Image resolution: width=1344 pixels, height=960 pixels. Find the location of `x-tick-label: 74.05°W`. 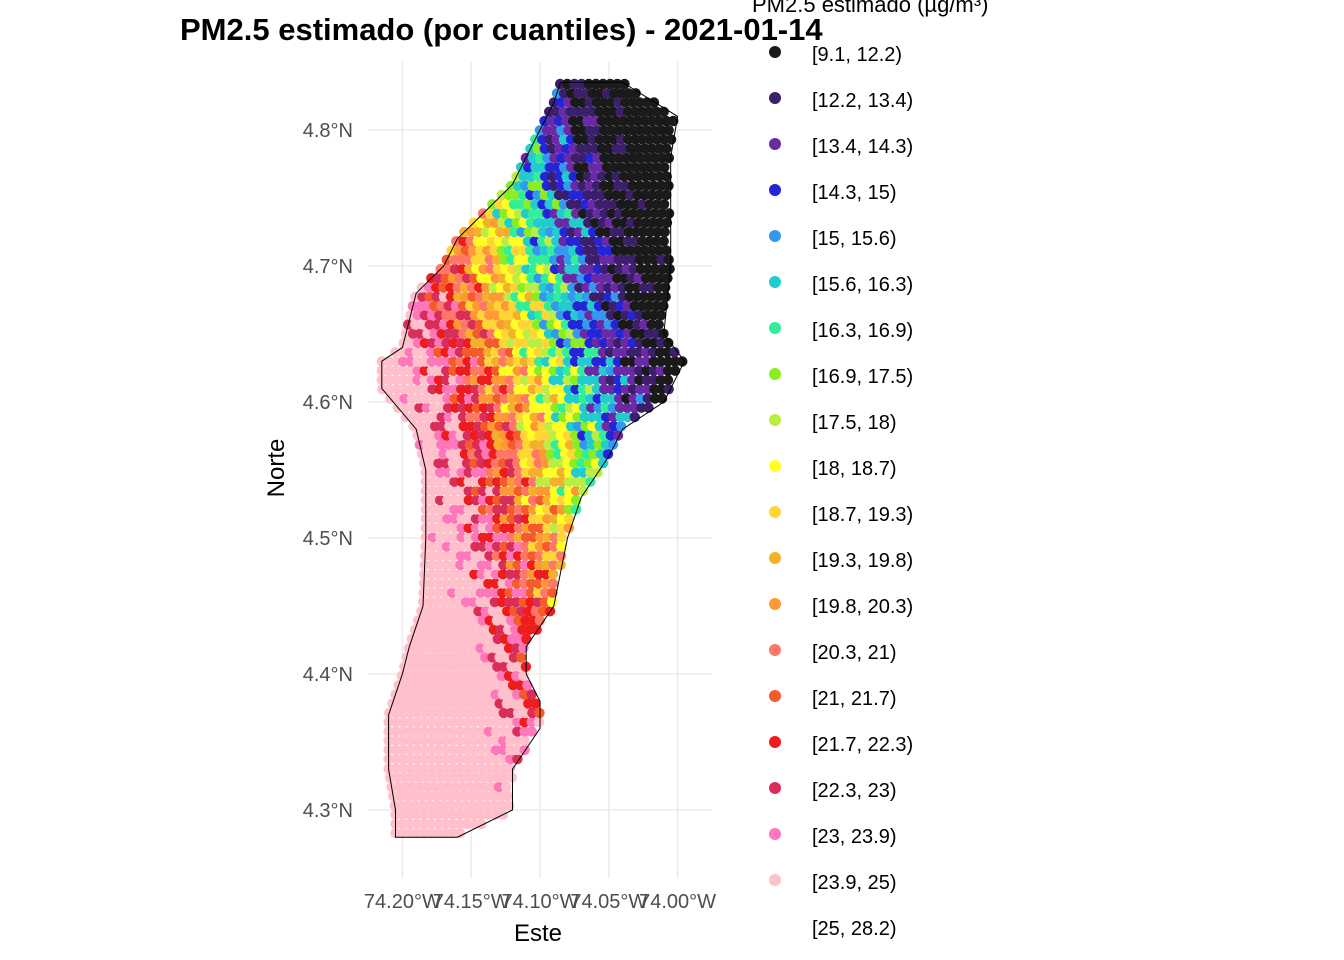

x-tick-label: 74.05°W is located at coordinates (608, 902).